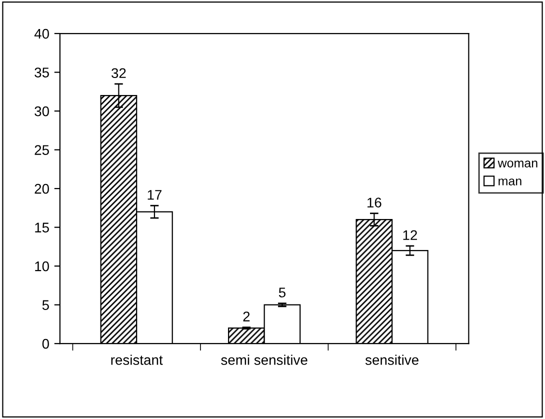 The width and height of the screenshot is (545, 419). What do you see at coordinates (155, 195) in the screenshot?
I see `data-label: 17` at bounding box center [155, 195].